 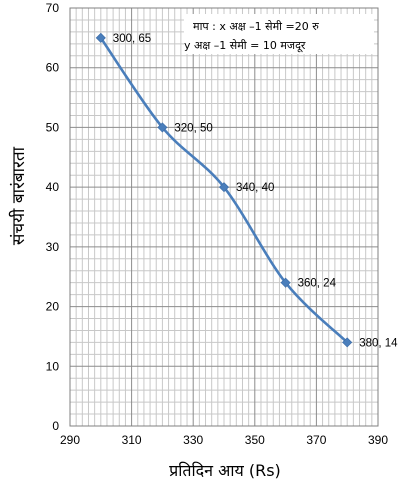 I want to click on y-tick-label: 50, so click(x=53, y=127).